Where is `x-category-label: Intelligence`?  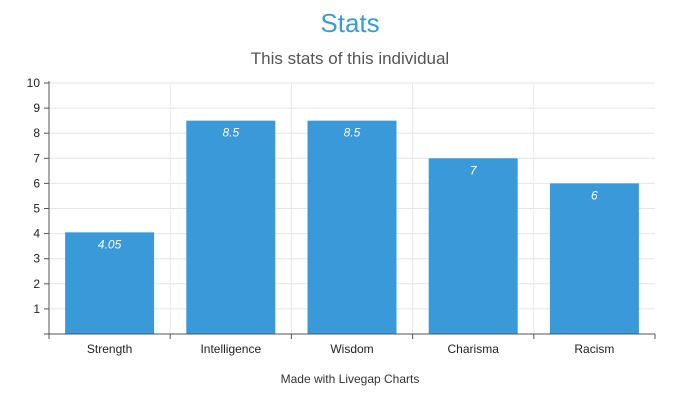 x-category-label: Intelligence is located at coordinates (230, 349).